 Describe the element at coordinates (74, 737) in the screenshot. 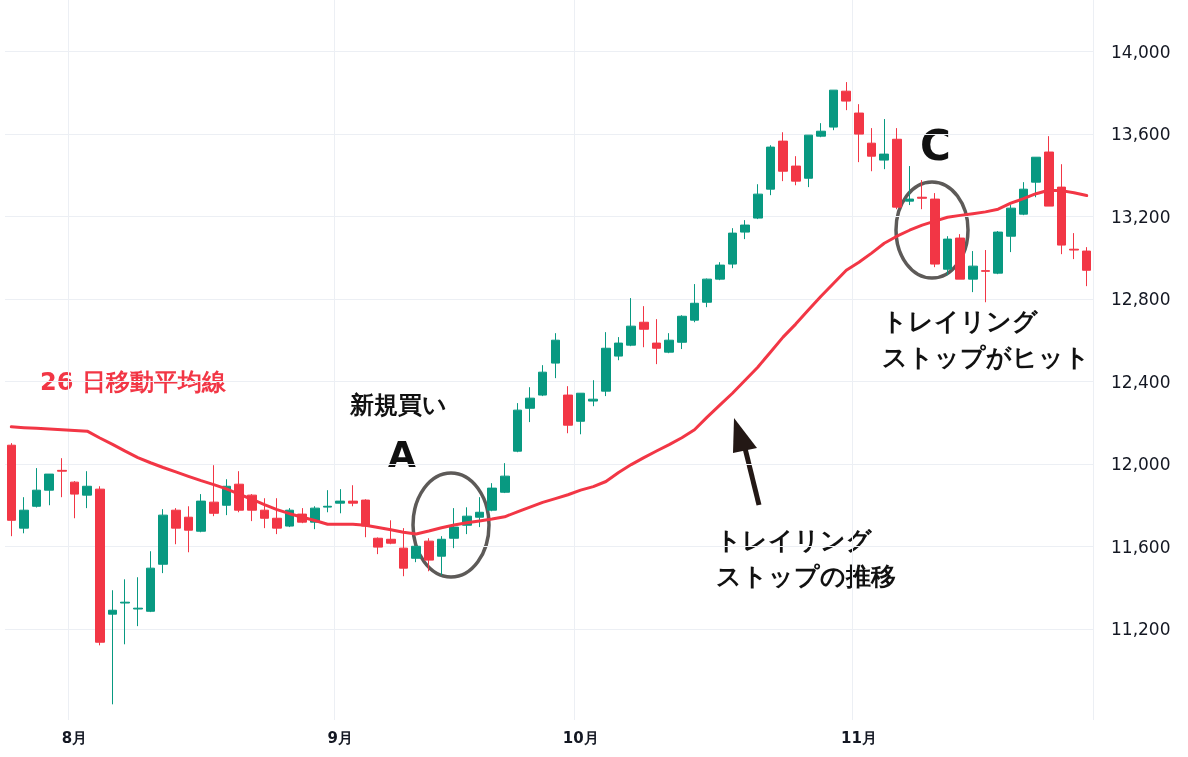

I see `x-tick-label: 8月` at that location.